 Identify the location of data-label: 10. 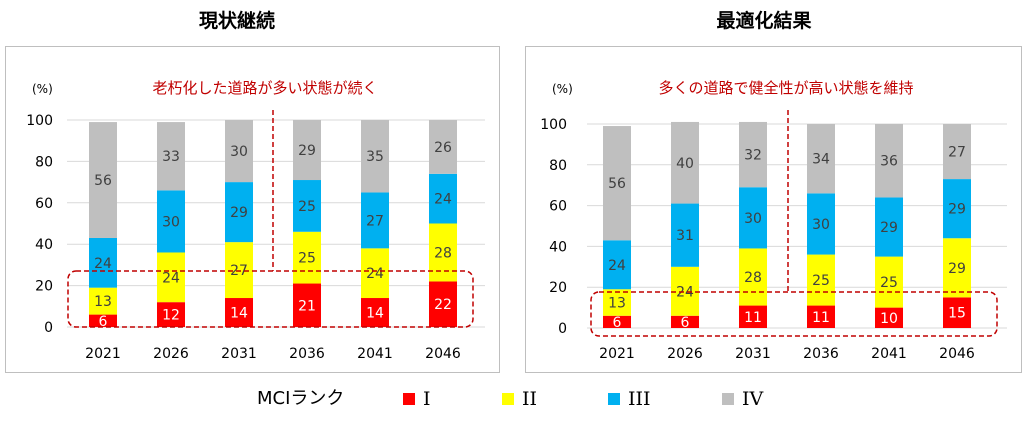
(889, 319).